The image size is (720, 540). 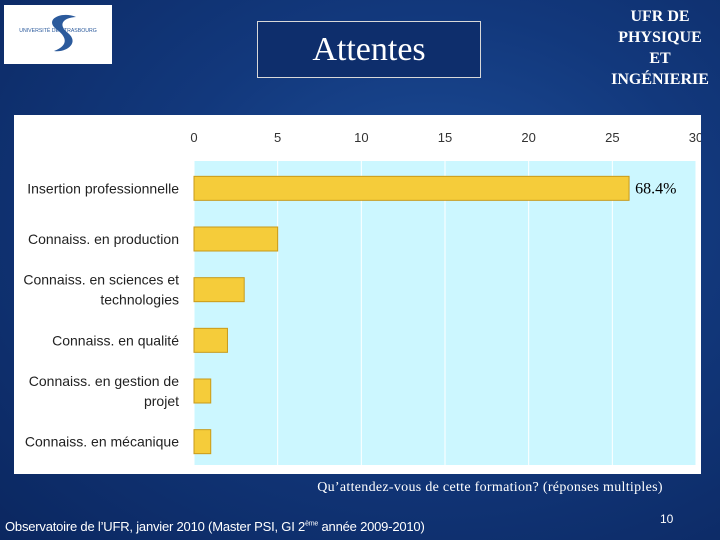 What do you see at coordinates (667, 519) in the screenshot?
I see `page-number: 10` at bounding box center [667, 519].